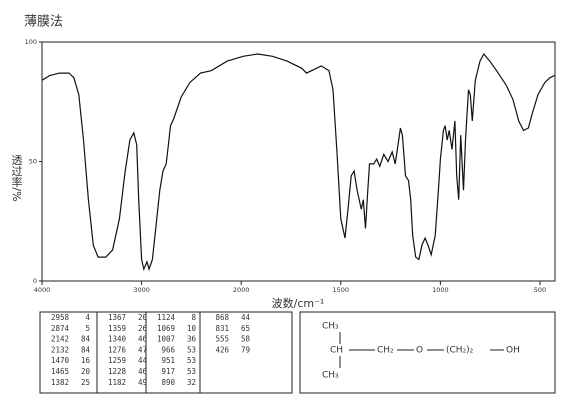 Image resolution: width=570 pixels, height=402 pixels. Describe the element at coordinates (168, 360) in the screenshot. I see `peak-wavenumber: 951` at that location.